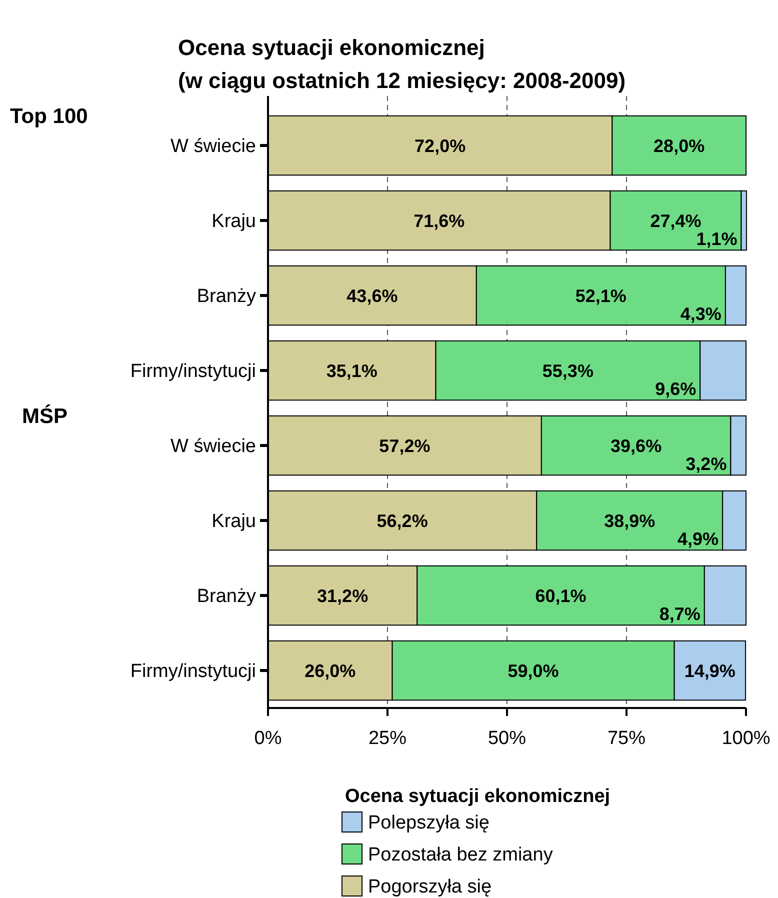 The height and width of the screenshot is (898, 778). I want to click on data-label: 8,7%, so click(679, 614).